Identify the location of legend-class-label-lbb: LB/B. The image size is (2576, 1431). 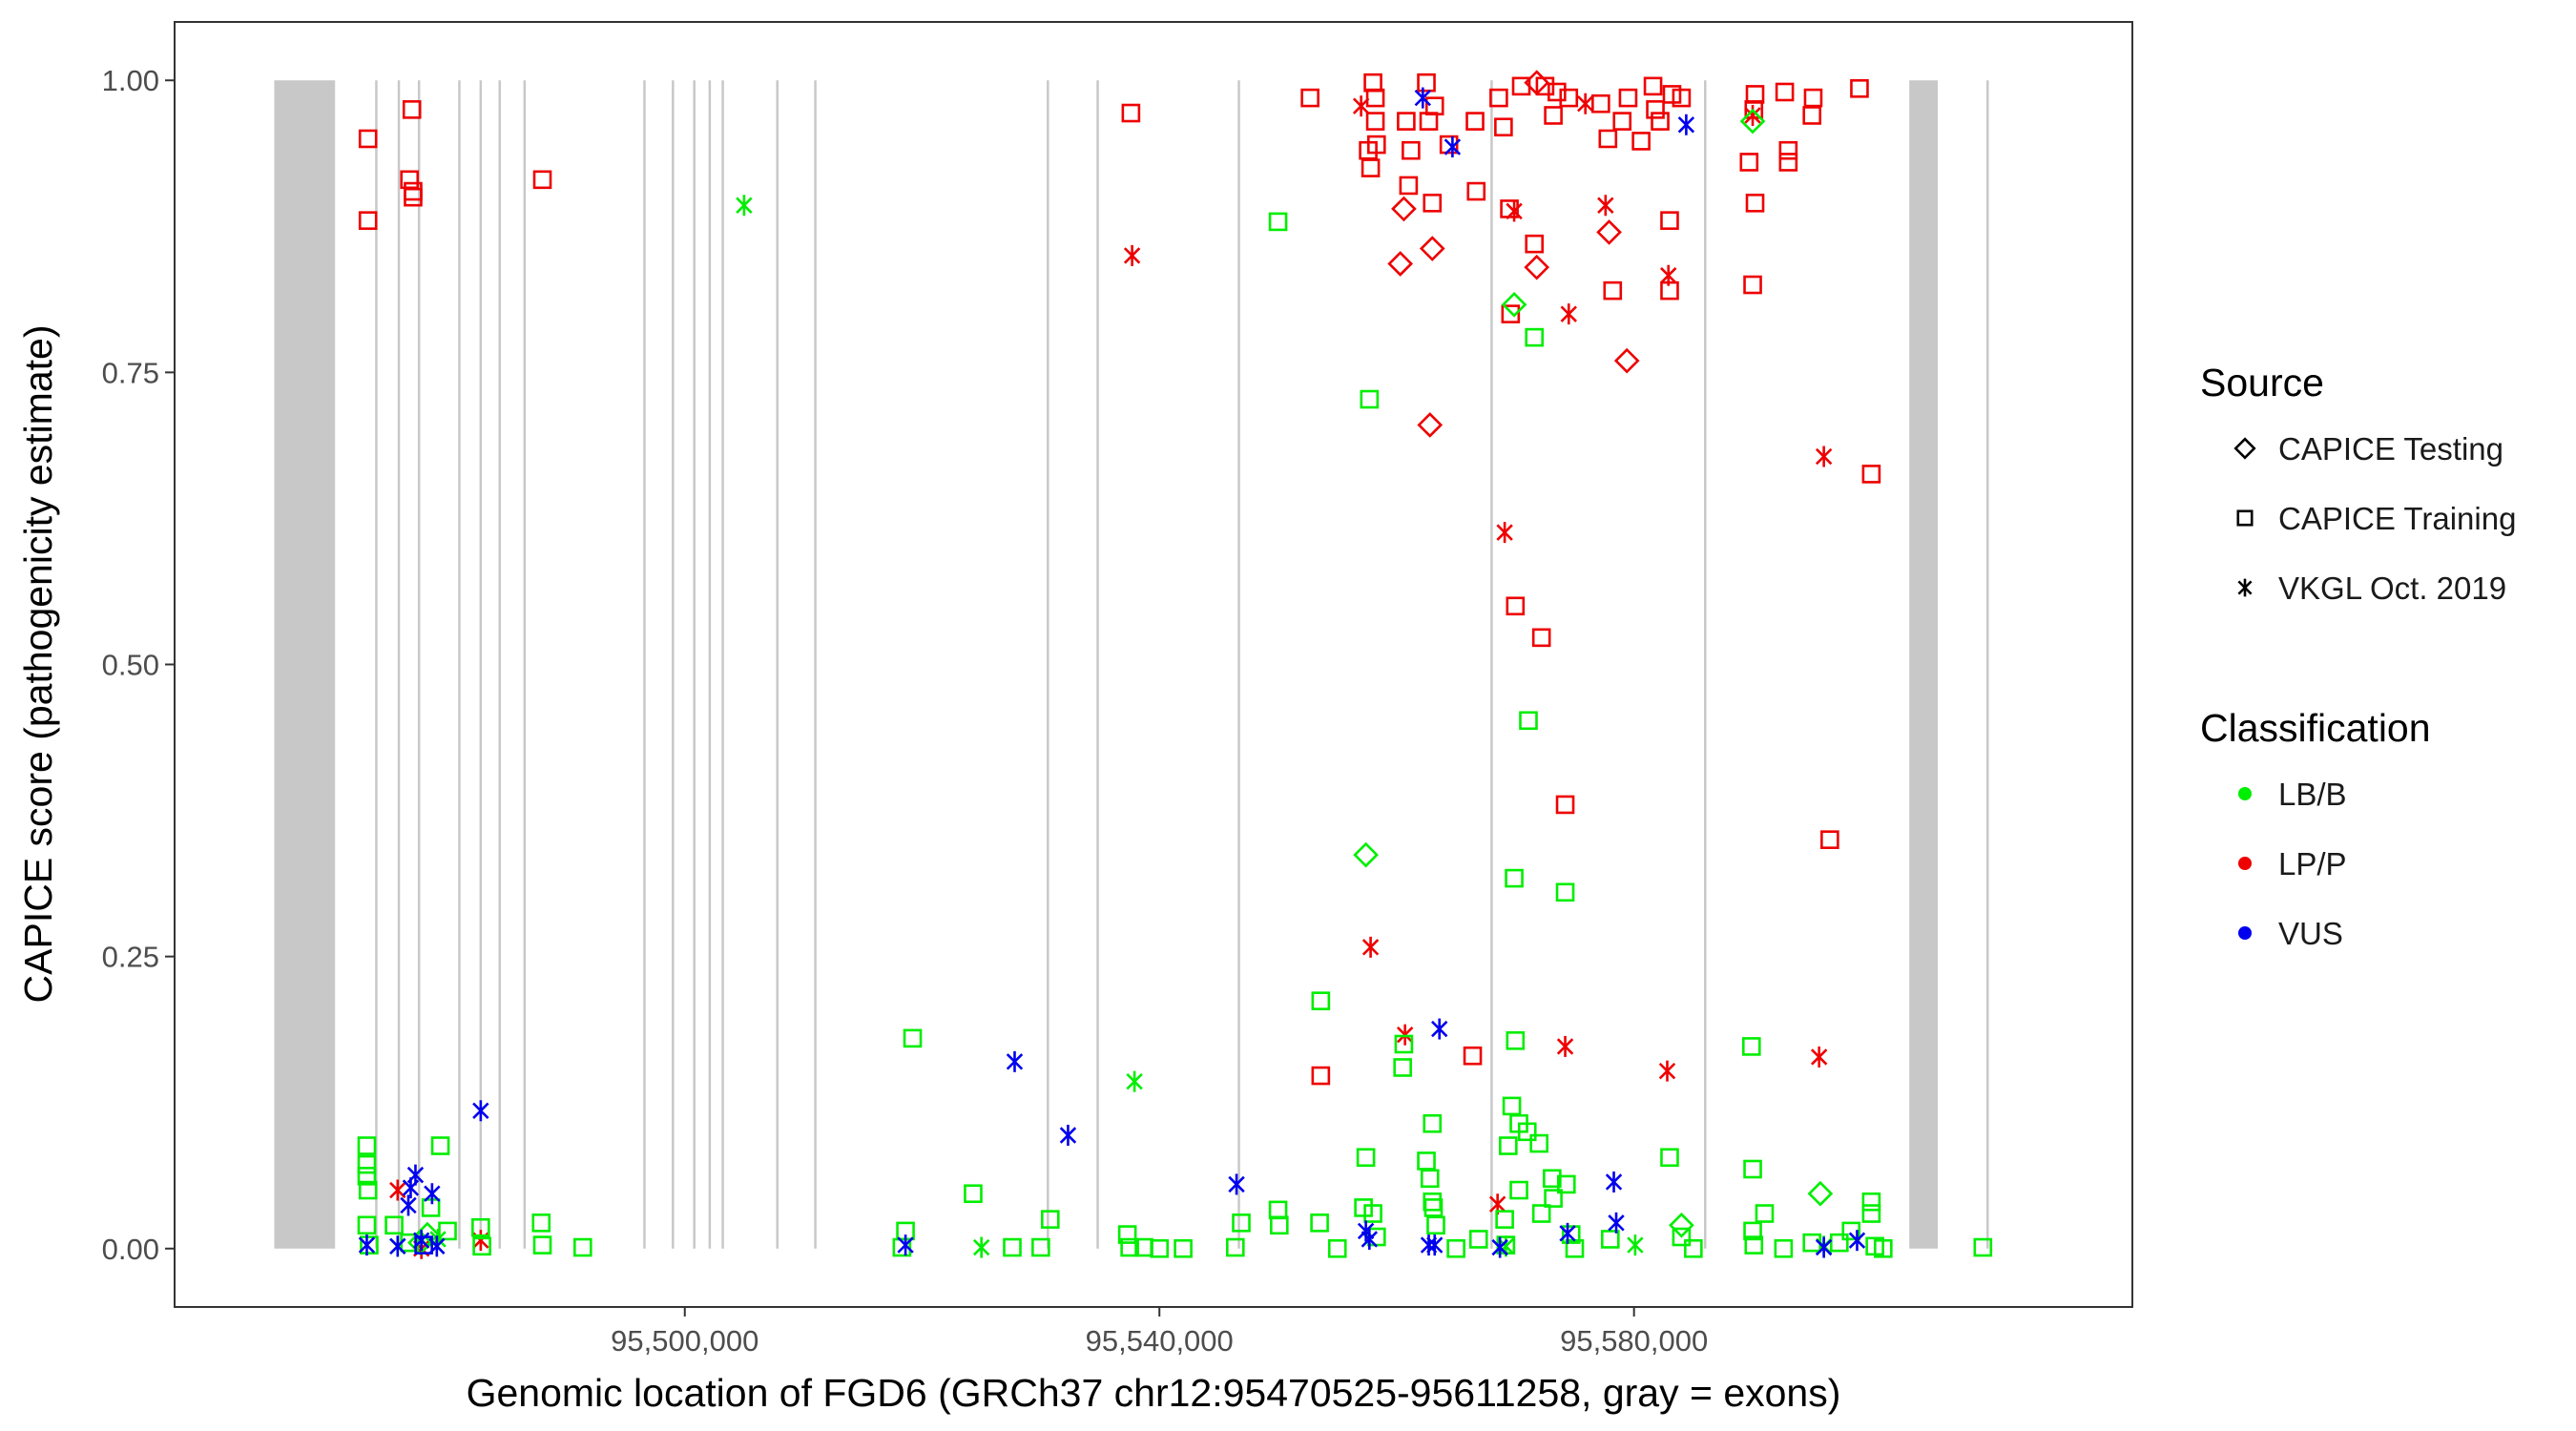
(2312, 795).